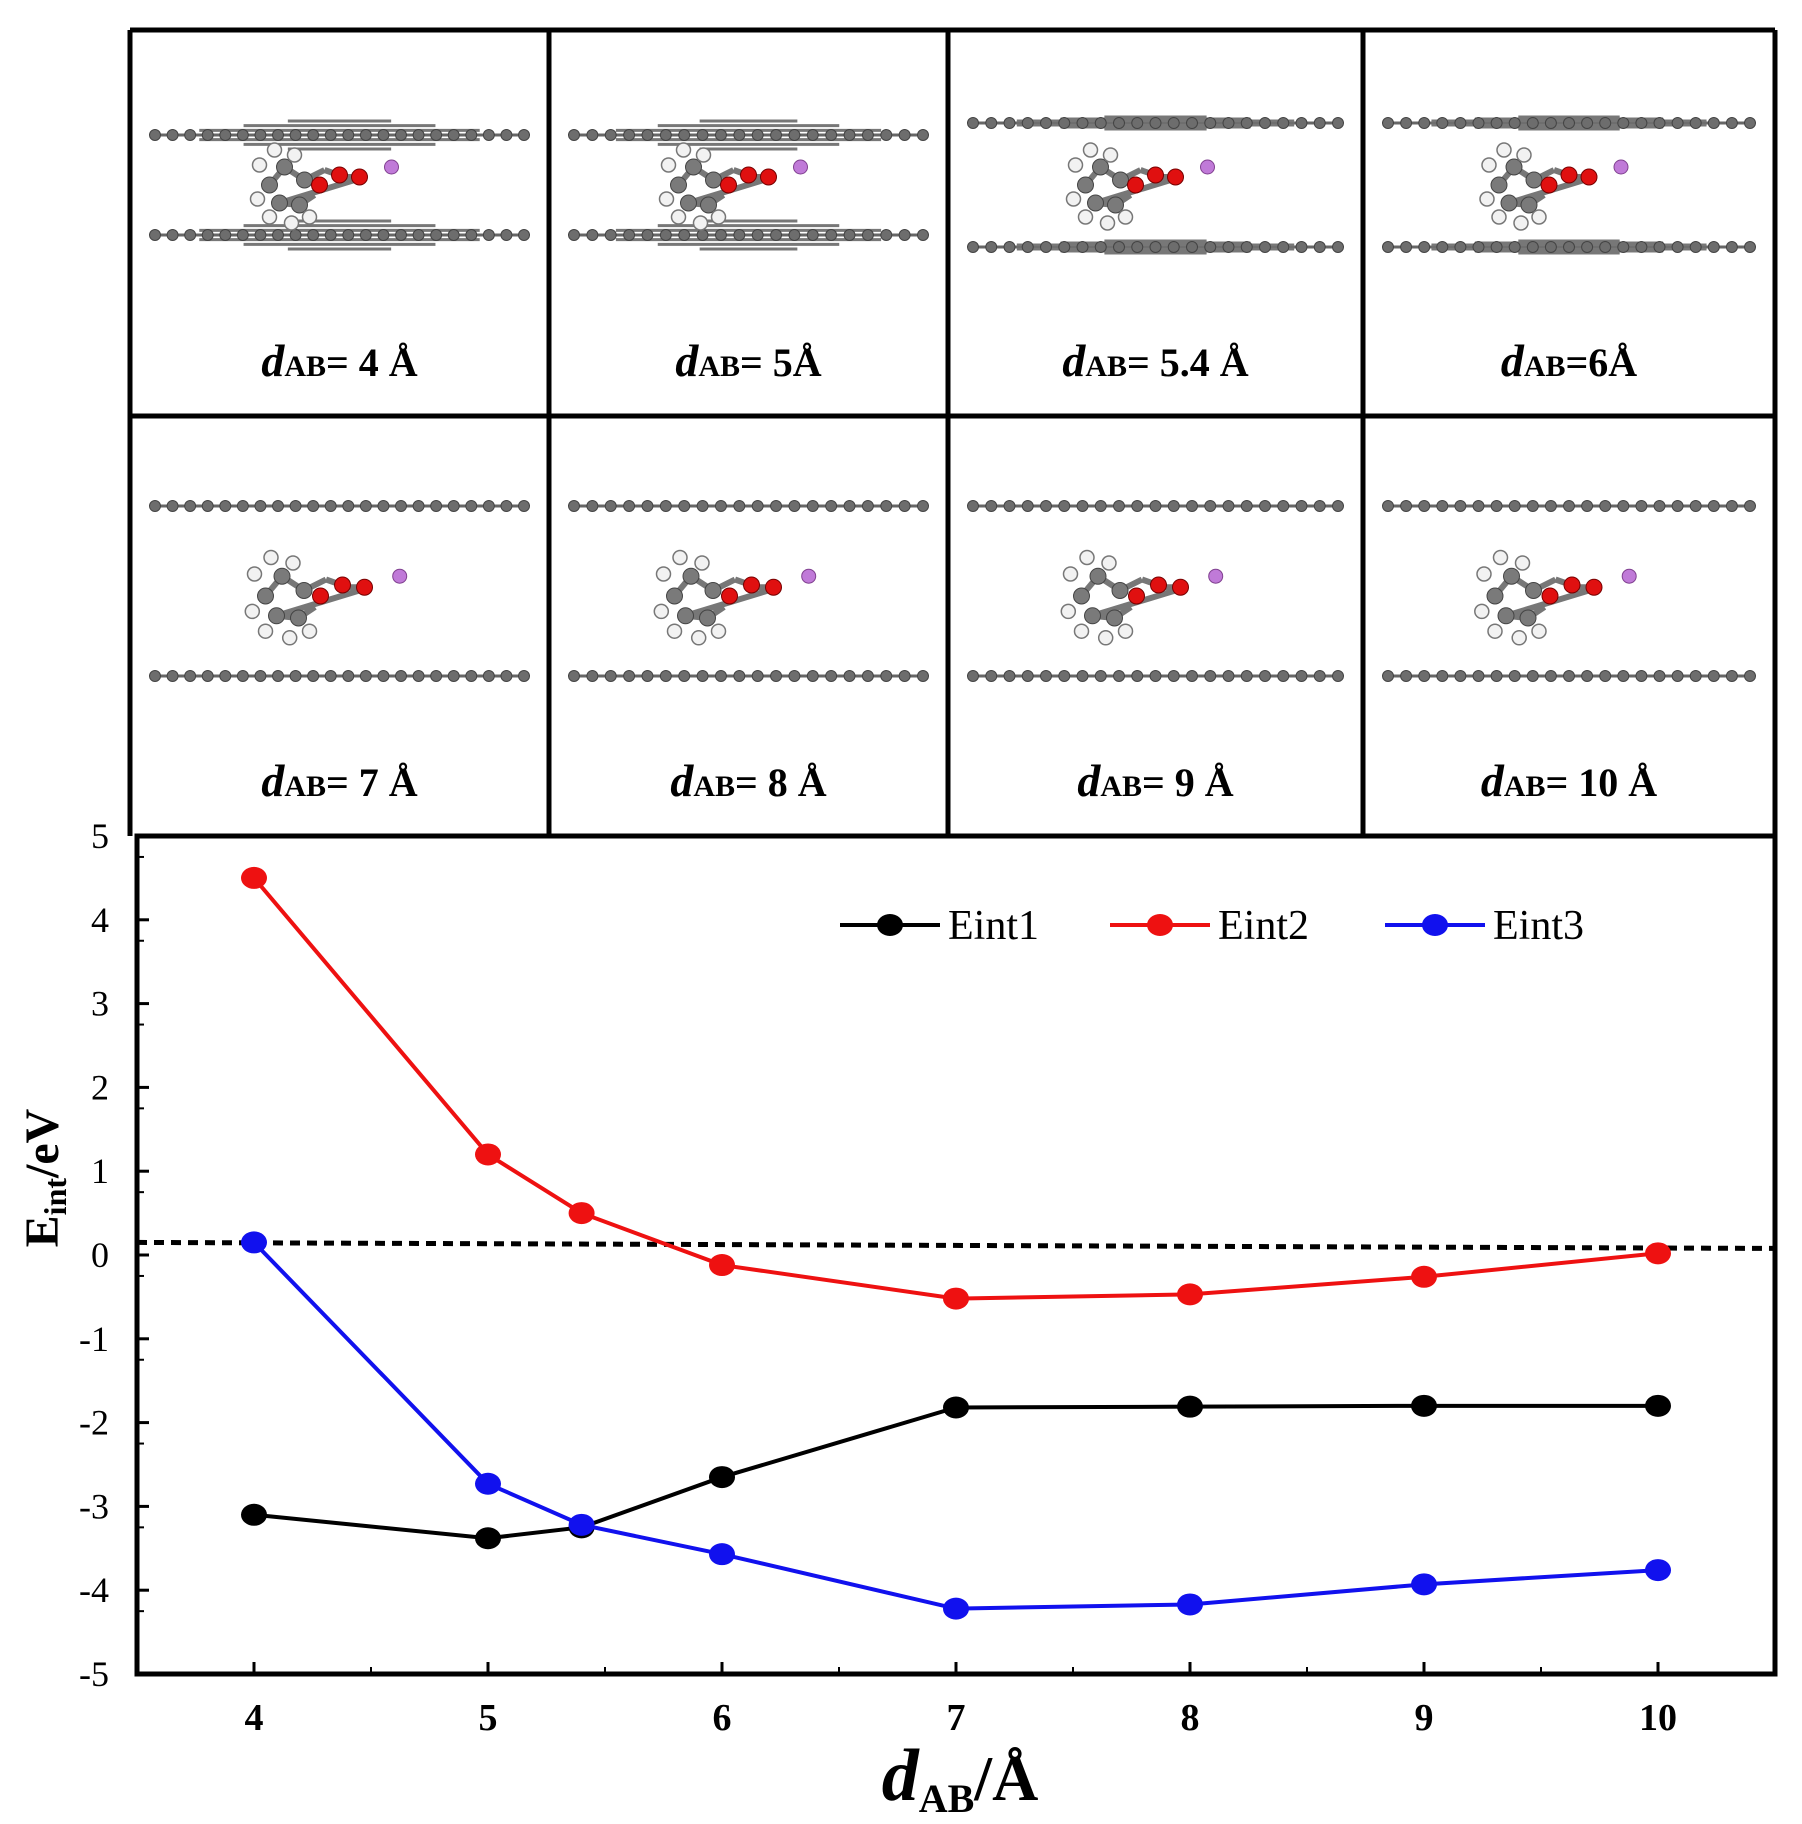  What do you see at coordinates (339, 780) in the screenshot?
I see `panel-label: dAB= 7 Å` at bounding box center [339, 780].